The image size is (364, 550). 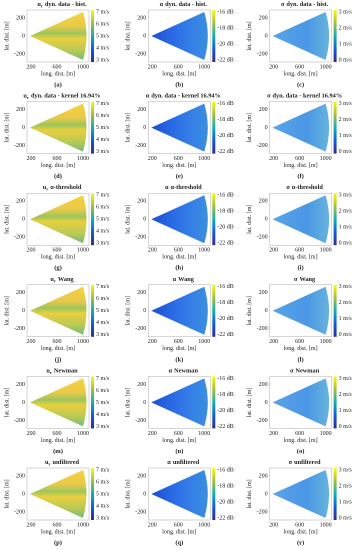 I want to click on panel-caption: (r), so click(x=300, y=542).